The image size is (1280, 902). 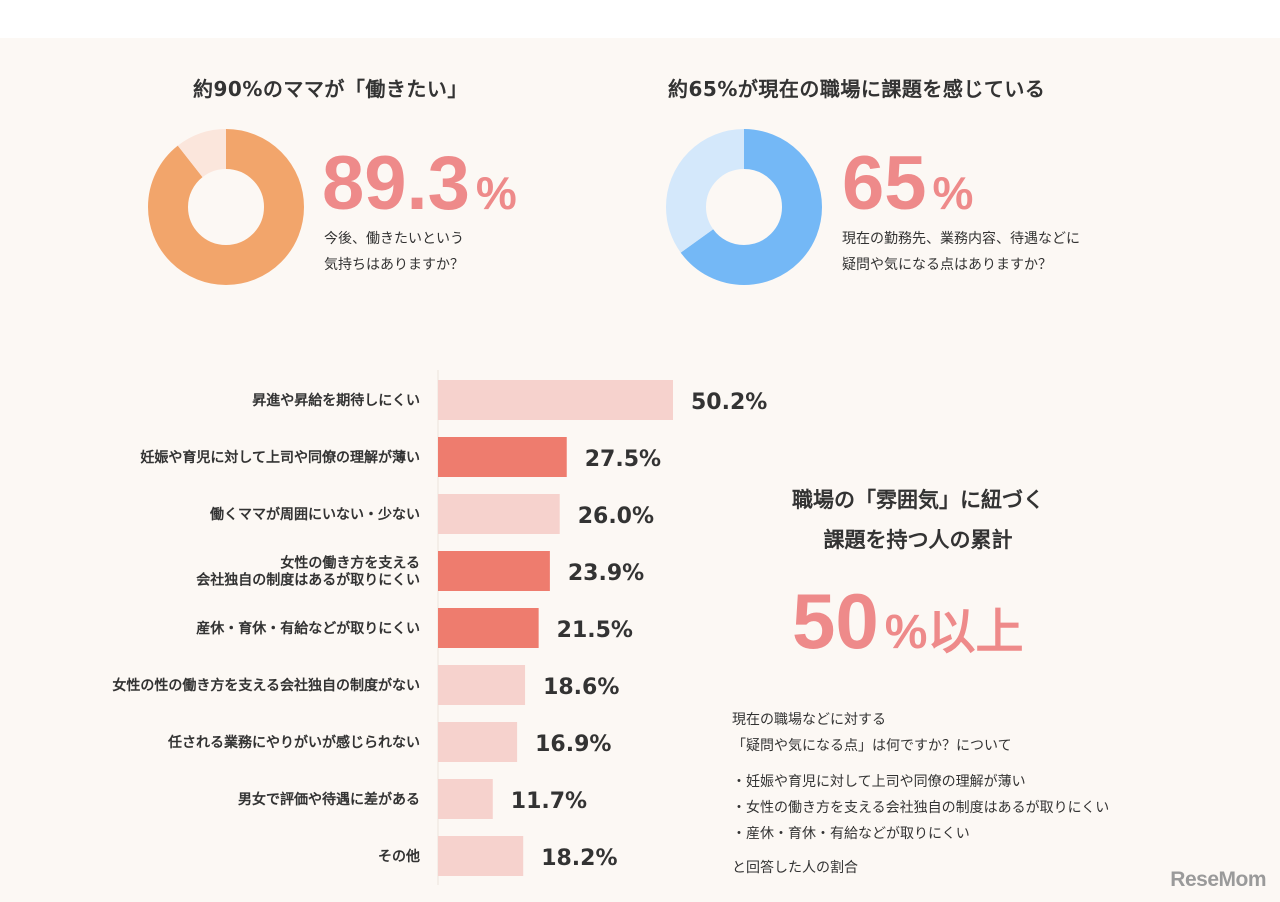 What do you see at coordinates (851, 834) in the screenshot?
I see `summary-bullet: ・産休・育休・有給などが取りにくい` at bounding box center [851, 834].